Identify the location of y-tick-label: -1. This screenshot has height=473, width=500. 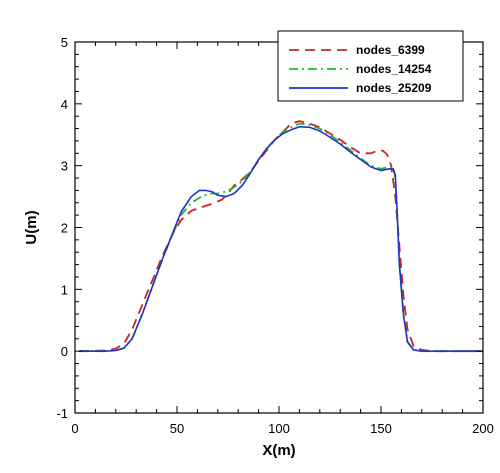
(62, 413).